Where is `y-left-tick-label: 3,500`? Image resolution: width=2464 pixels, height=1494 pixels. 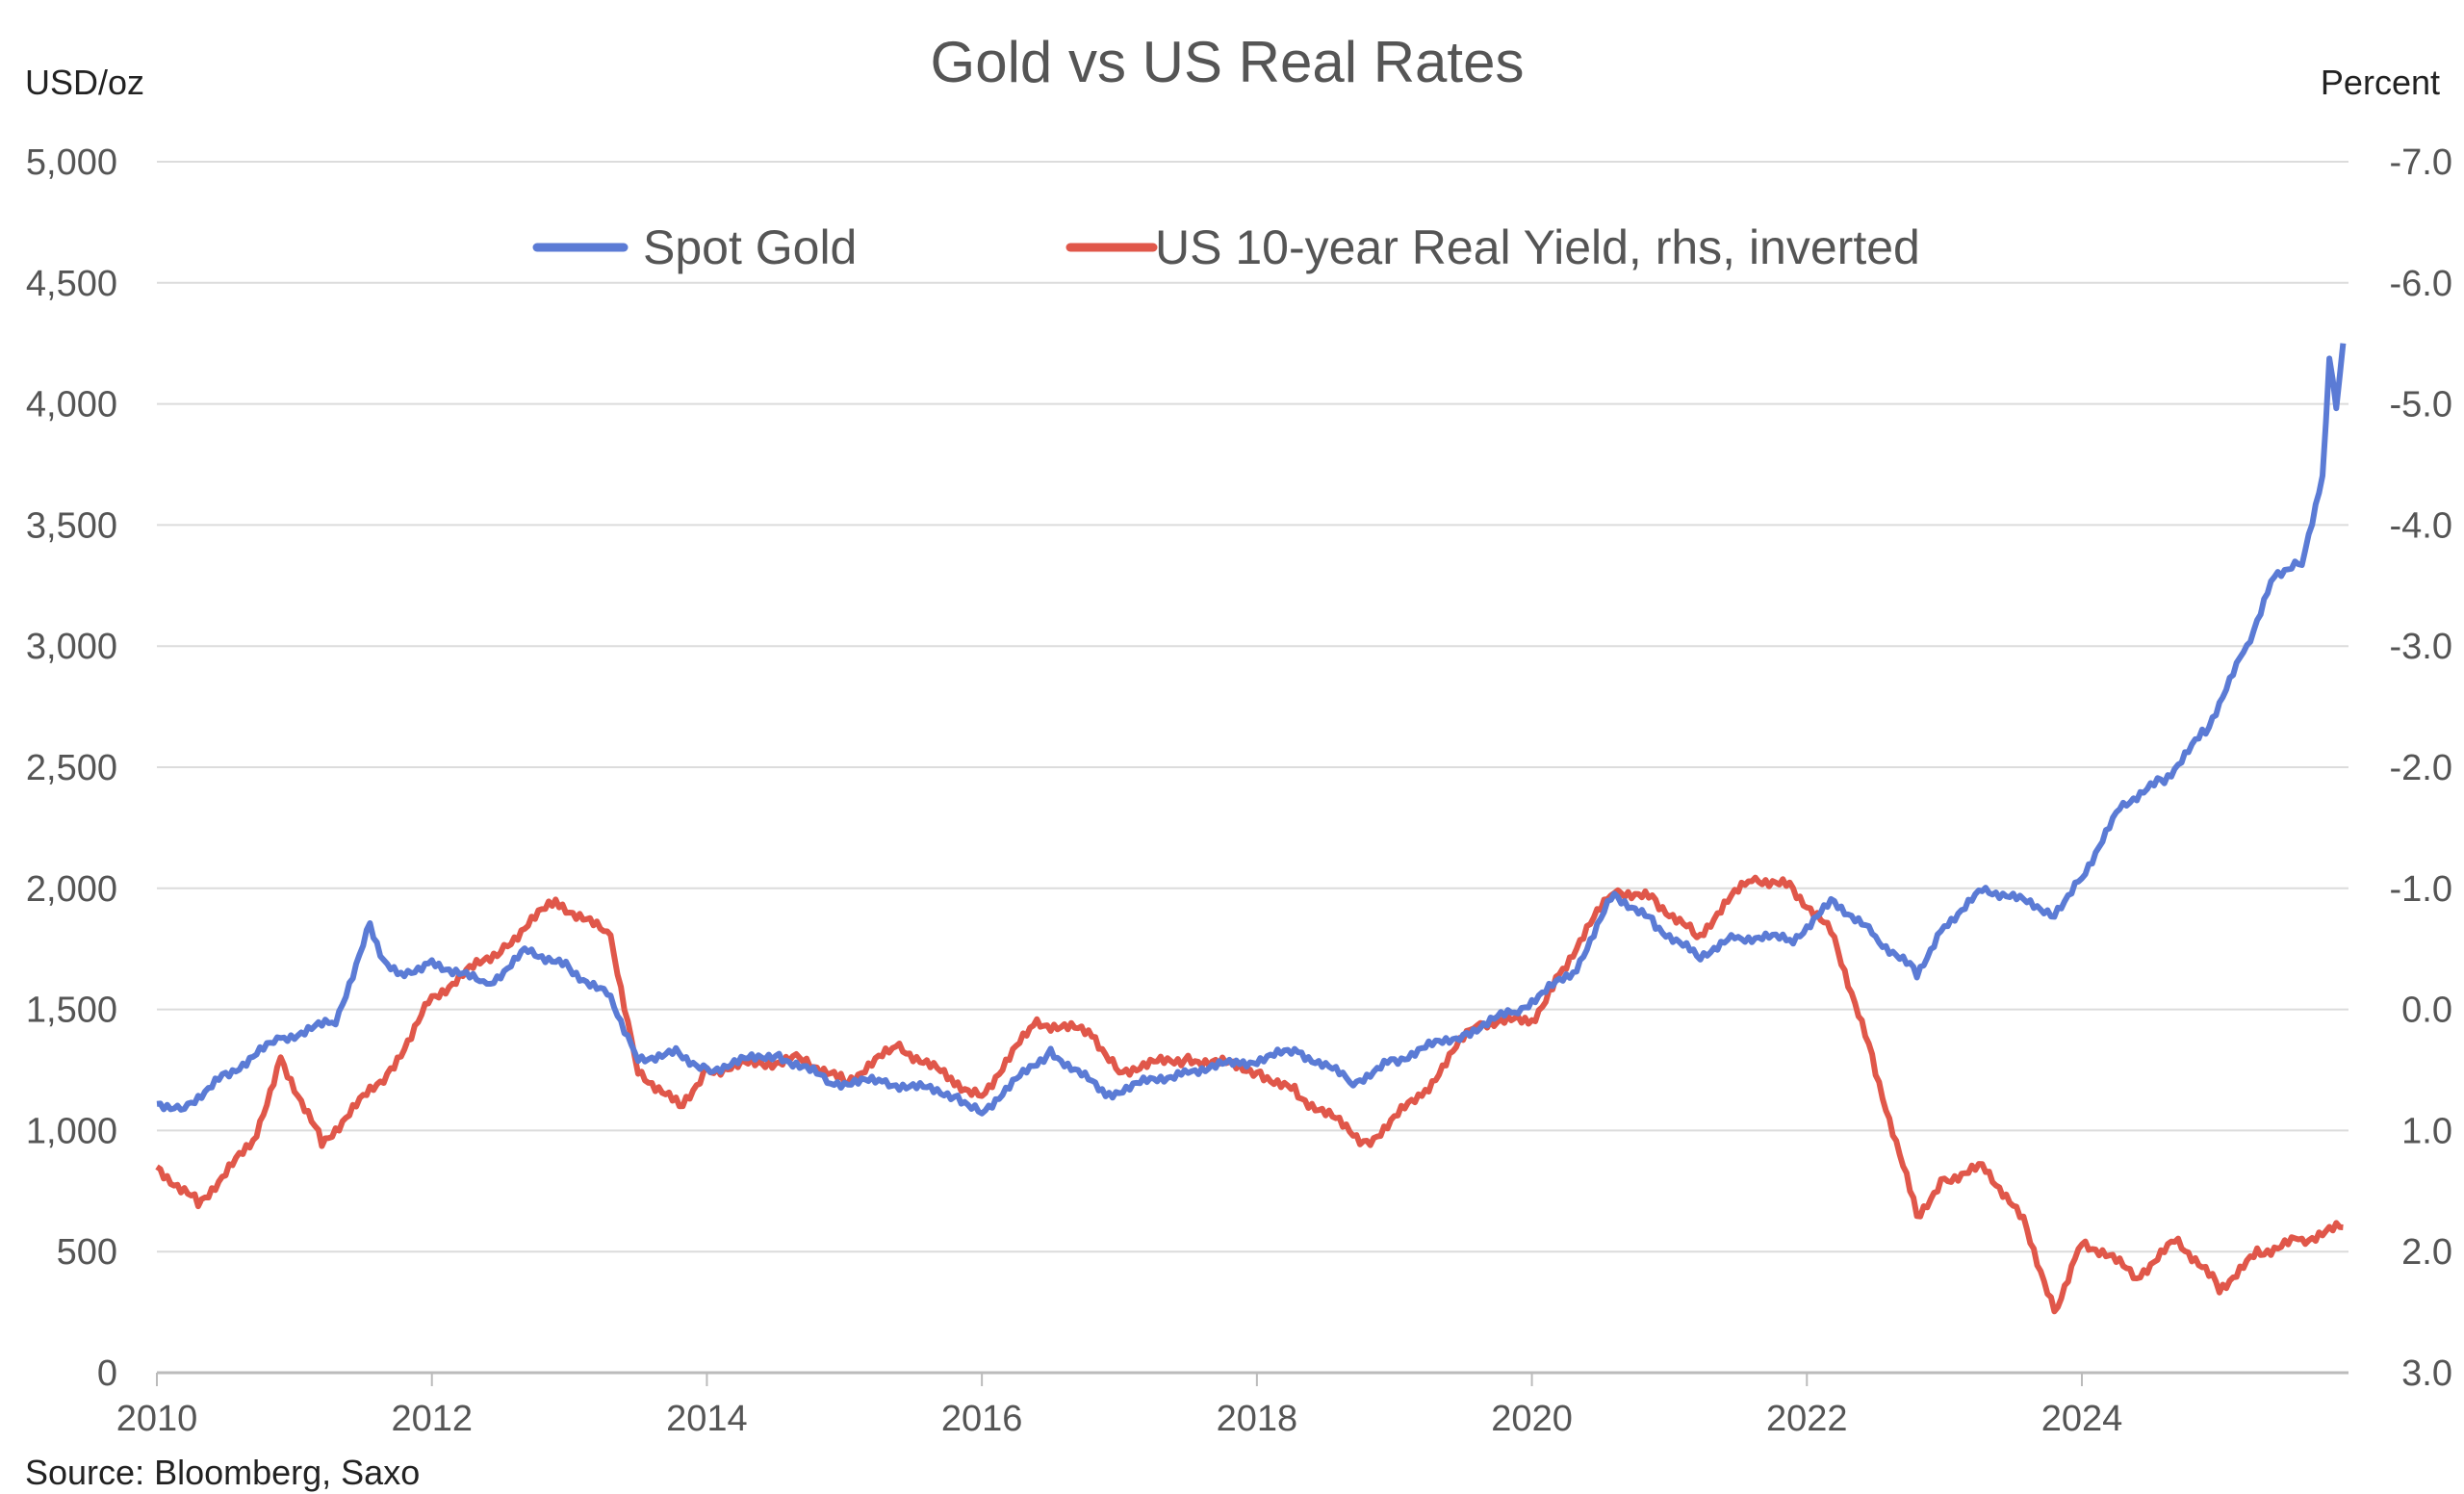 y-left-tick-label: 3,500 is located at coordinates (71, 525).